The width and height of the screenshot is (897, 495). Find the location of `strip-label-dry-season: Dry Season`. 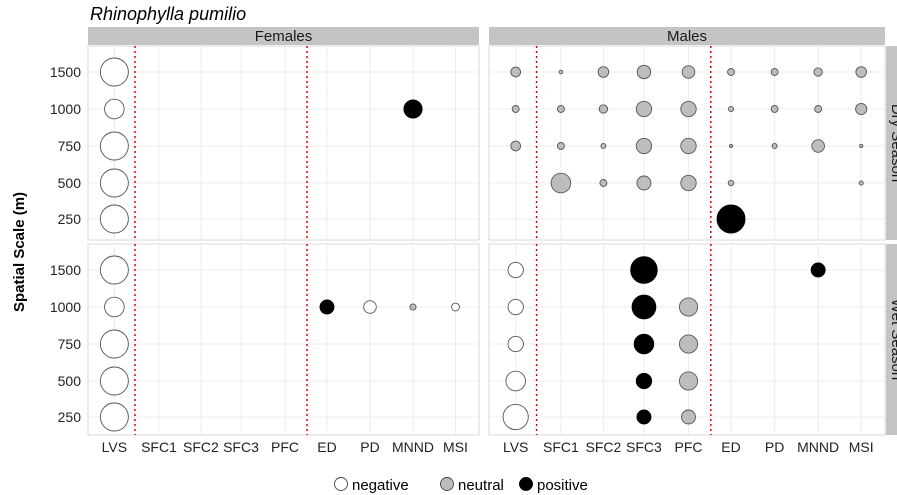

strip-label-dry-season: Dry Season is located at coordinates (892, 143).